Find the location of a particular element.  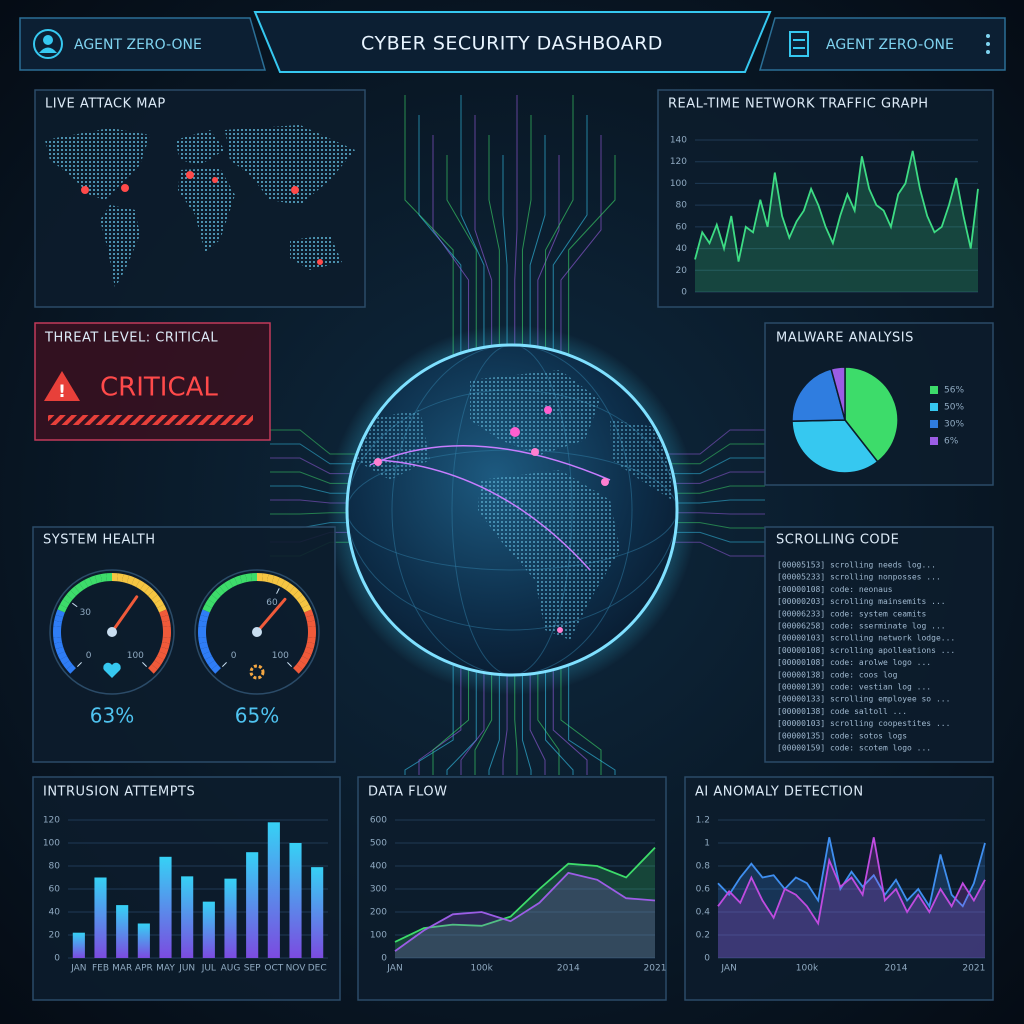

line is located at coordinates (525, 894).